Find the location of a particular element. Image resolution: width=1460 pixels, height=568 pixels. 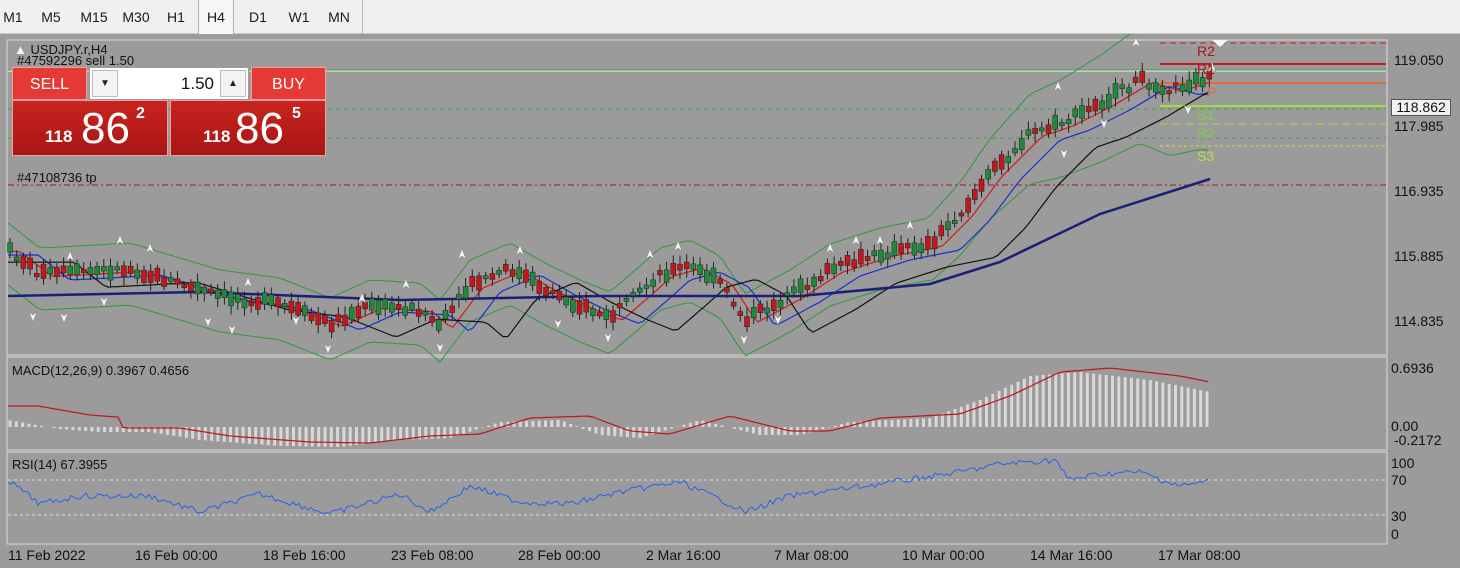

lot-increase-button: ▲ is located at coordinates (233, 83).